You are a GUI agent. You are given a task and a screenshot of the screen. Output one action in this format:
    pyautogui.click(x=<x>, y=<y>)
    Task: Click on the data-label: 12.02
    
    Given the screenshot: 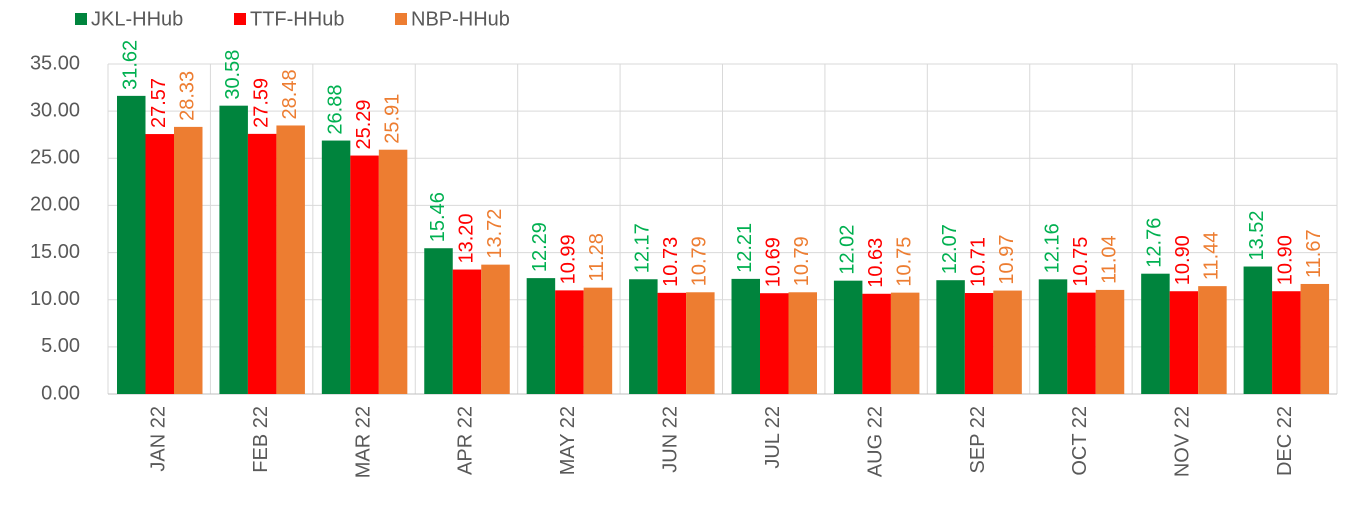 What is the action you would take?
    pyautogui.click(x=847, y=250)
    